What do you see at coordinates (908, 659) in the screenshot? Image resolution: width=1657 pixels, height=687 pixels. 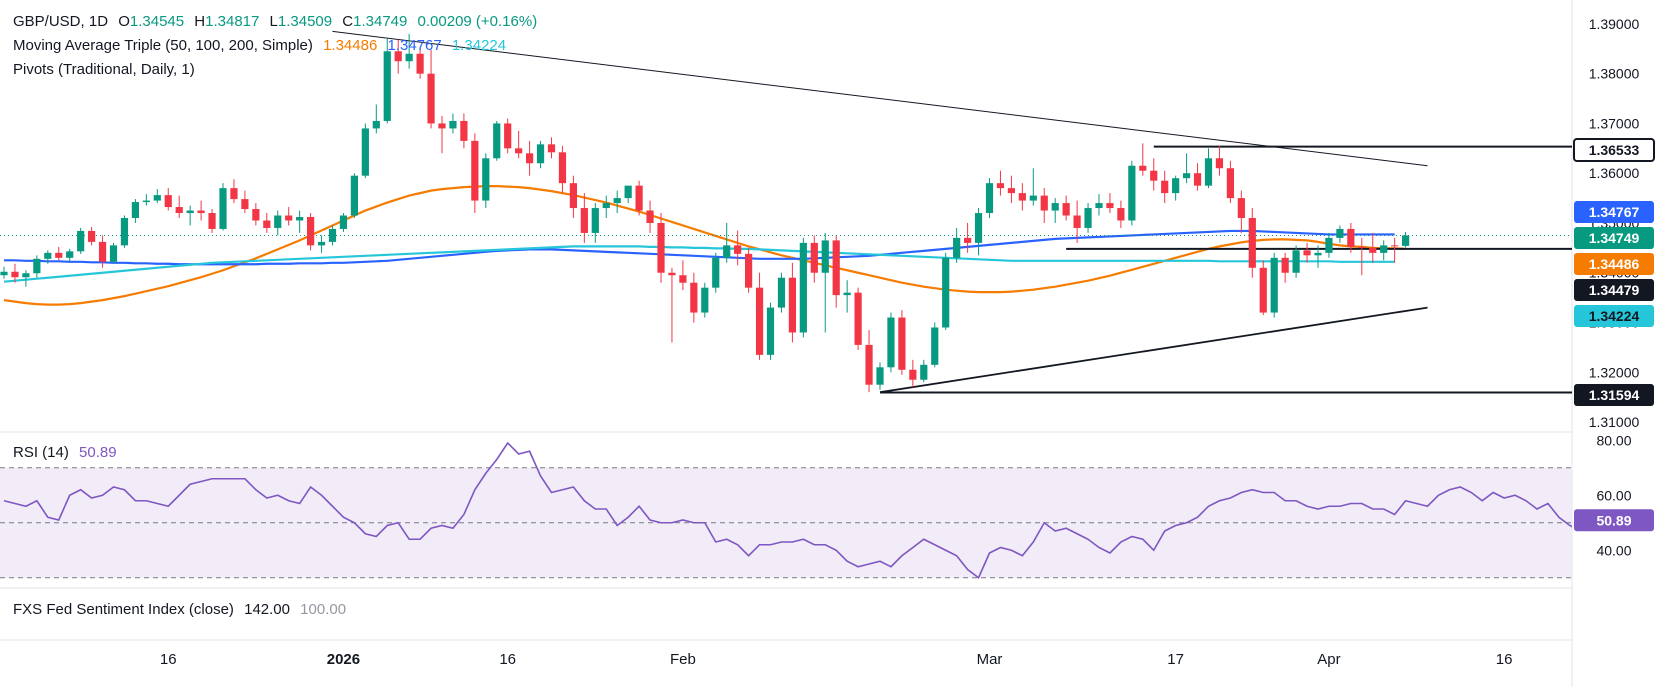 I see `time-axis: 16202616FebMar17Apr16MayJun` at bounding box center [908, 659].